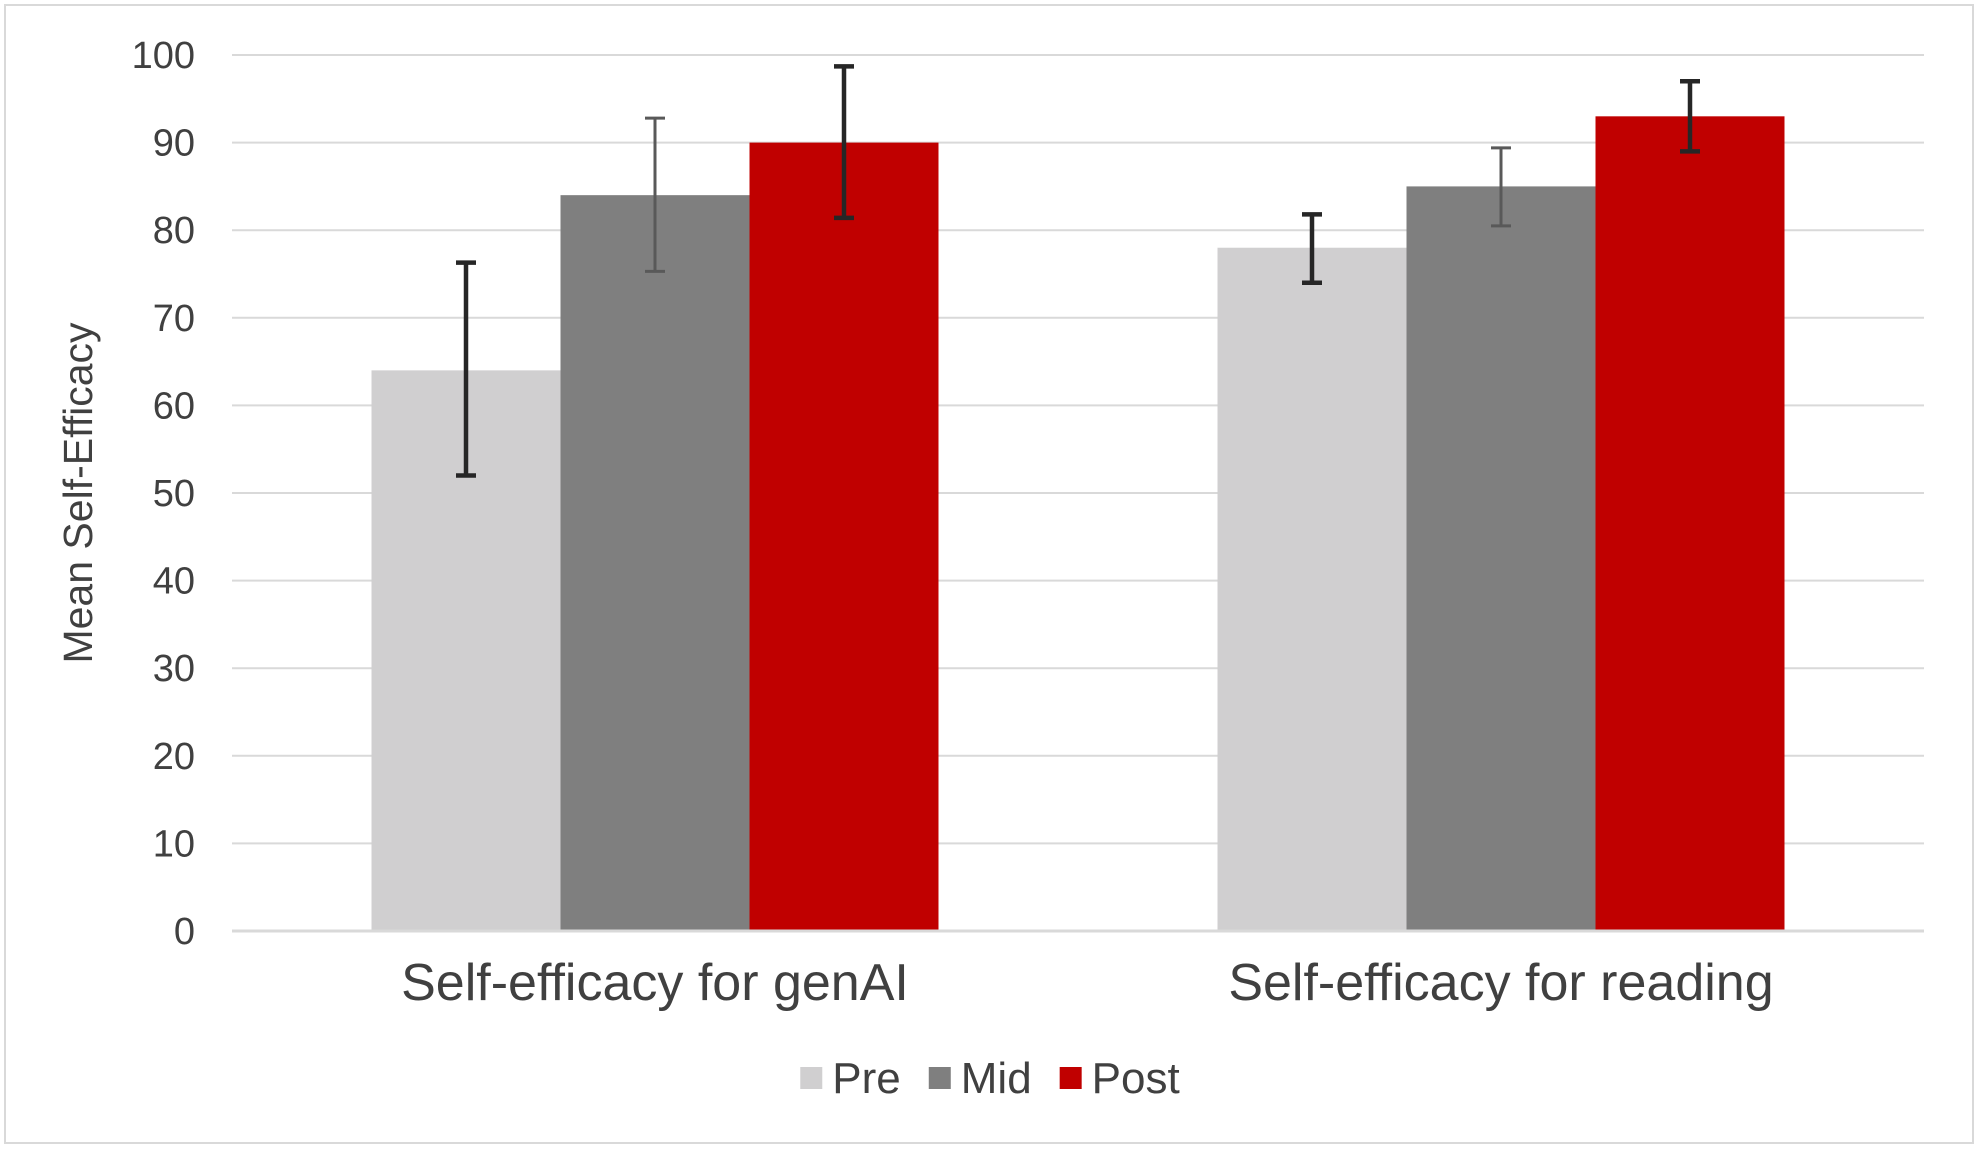 Image resolution: width=1980 pixels, height=1150 pixels. Describe the element at coordinates (174, 406) in the screenshot. I see `y-tick-label: 60` at that location.